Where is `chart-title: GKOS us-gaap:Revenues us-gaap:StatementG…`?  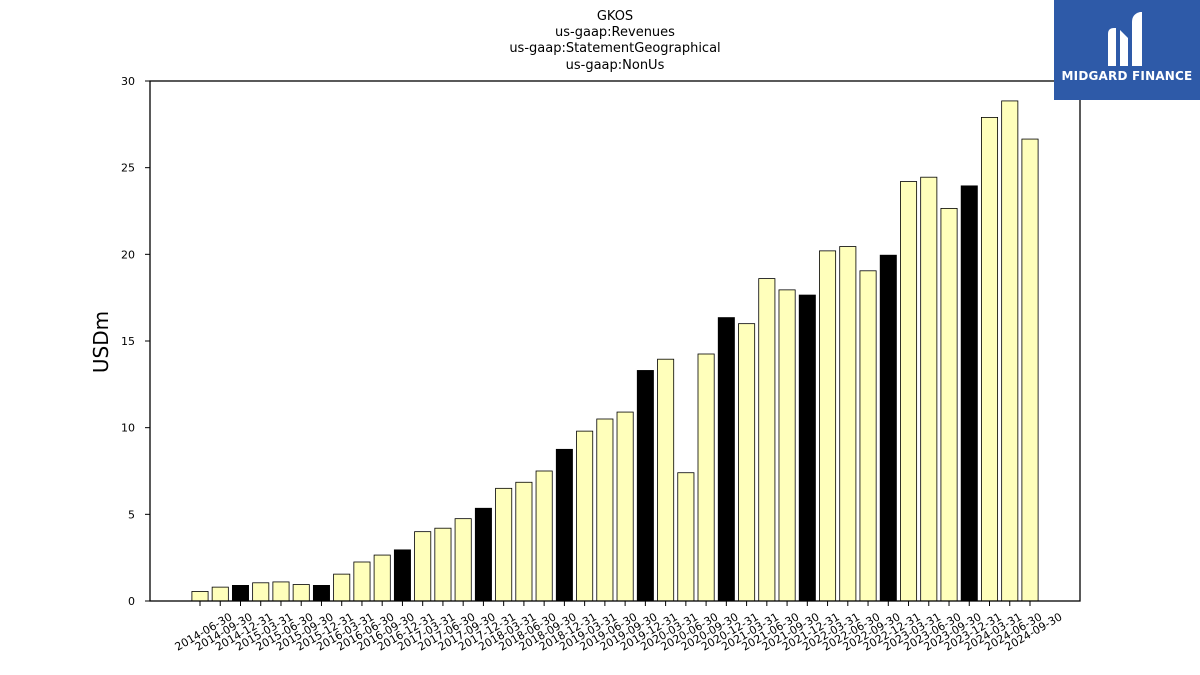 chart-title: GKOS us-gaap:Revenues us-gaap:StatementG… is located at coordinates (614, 41).